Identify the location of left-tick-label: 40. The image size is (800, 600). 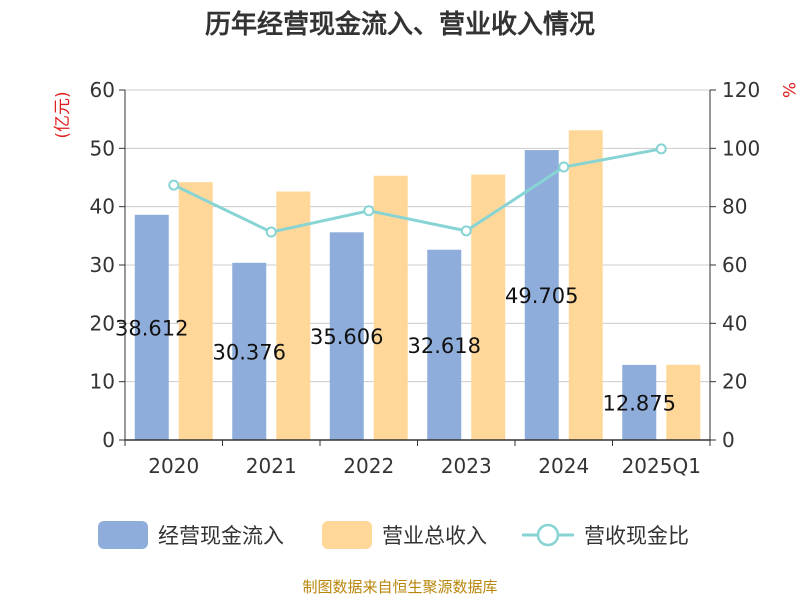
(102, 207).